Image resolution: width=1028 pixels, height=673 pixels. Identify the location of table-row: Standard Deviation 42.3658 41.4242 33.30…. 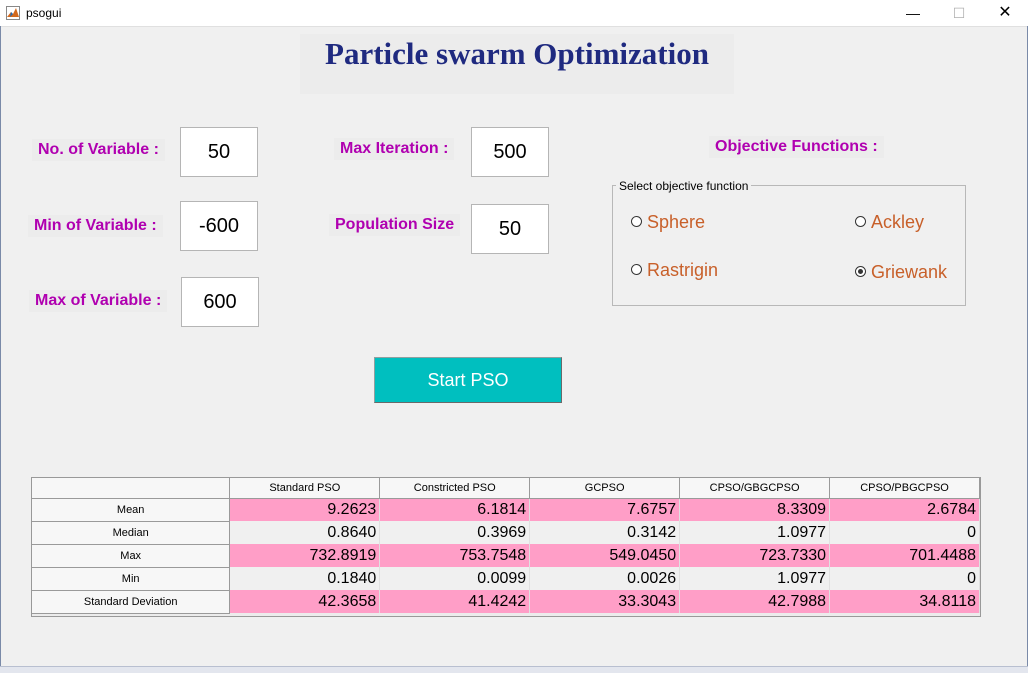
(506, 602).